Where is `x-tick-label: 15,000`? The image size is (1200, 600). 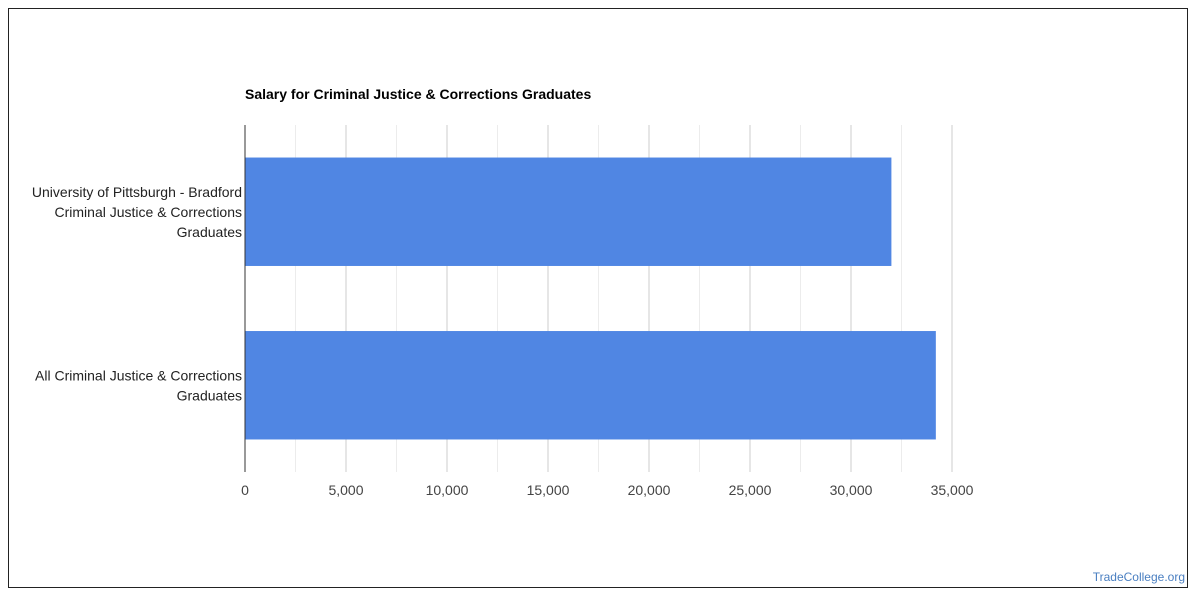
x-tick-label: 15,000 is located at coordinates (548, 490).